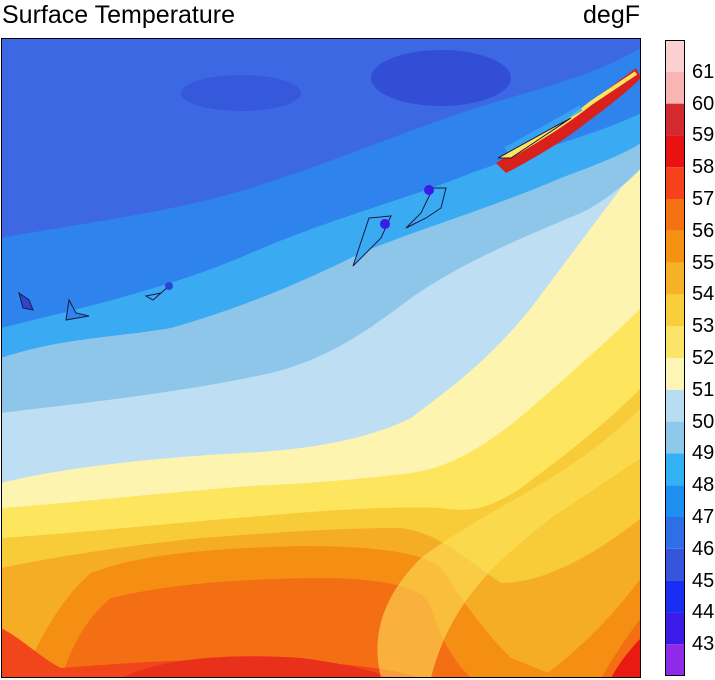  What do you see at coordinates (703, 453) in the screenshot?
I see `colorbar-tick-label: 49` at bounding box center [703, 453].